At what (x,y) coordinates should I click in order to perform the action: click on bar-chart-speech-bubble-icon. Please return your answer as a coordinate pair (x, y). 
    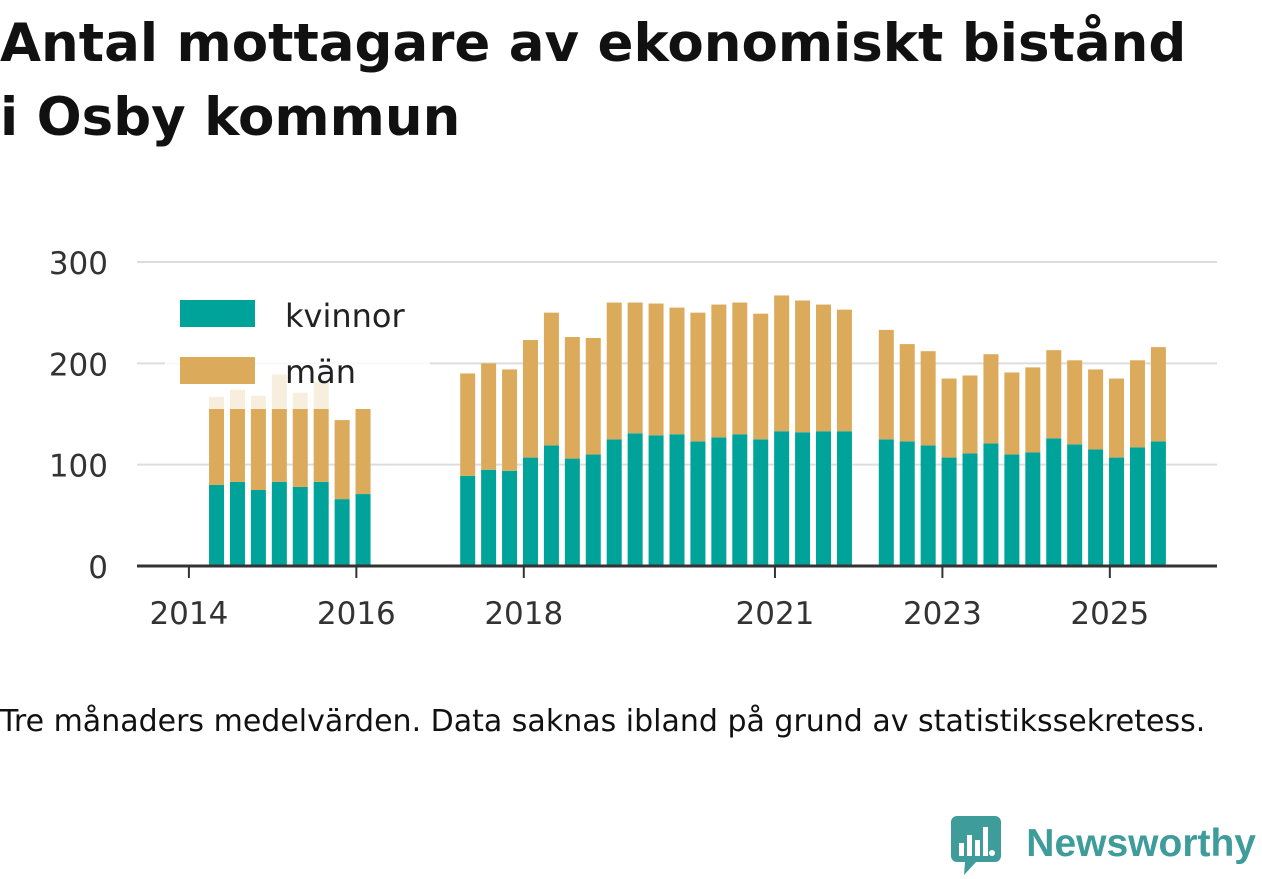
    Looking at the image, I should click on (976, 845).